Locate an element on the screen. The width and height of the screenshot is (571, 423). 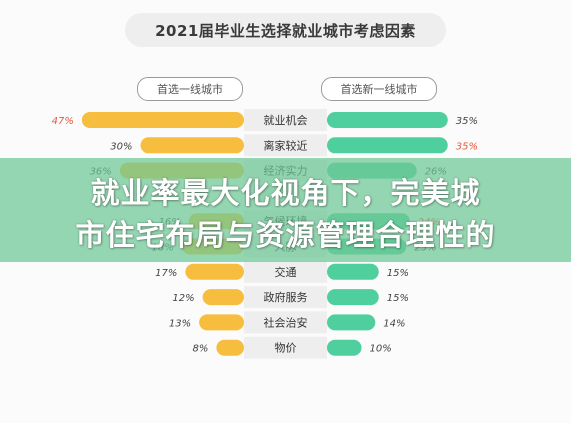
category-label: 离家较近 is located at coordinates (286, 145).